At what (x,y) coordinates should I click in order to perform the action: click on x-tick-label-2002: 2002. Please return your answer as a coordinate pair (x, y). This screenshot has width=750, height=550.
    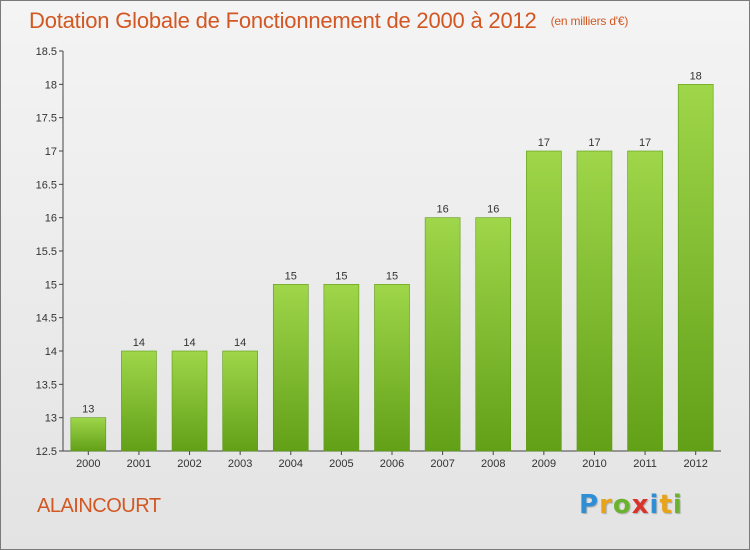
    Looking at the image, I should click on (189, 464).